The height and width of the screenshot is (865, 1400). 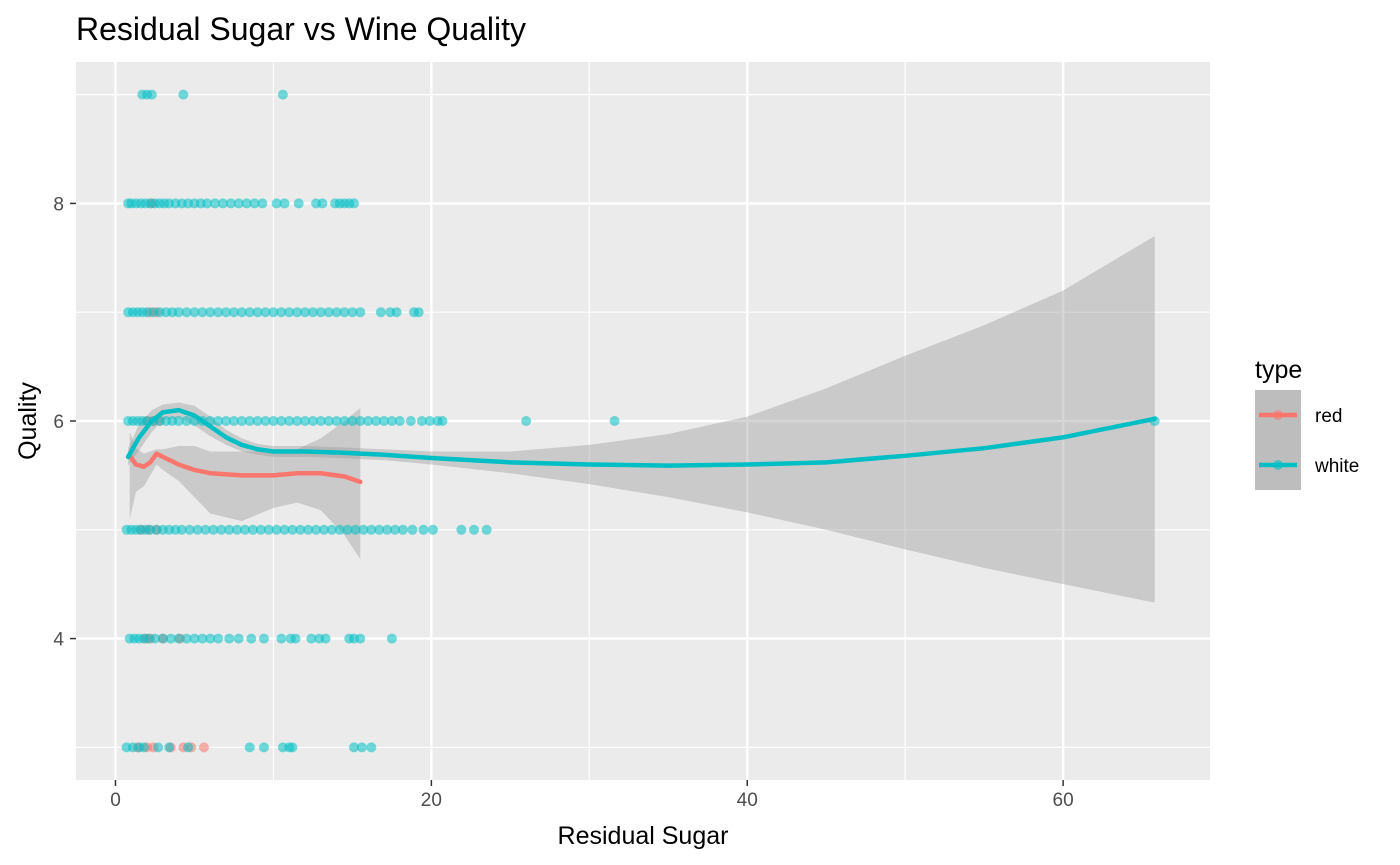 I want to click on y-tick-label: 8, so click(x=58, y=204).